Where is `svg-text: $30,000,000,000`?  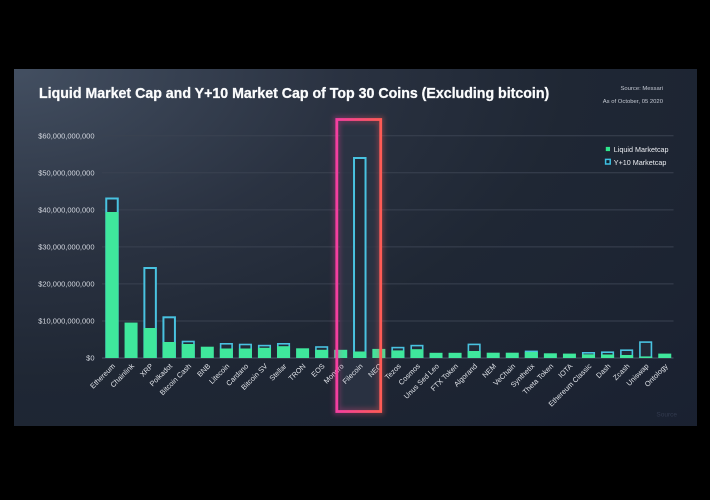 svg-text: $30,000,000,000 is located at coordinates (66, 247).